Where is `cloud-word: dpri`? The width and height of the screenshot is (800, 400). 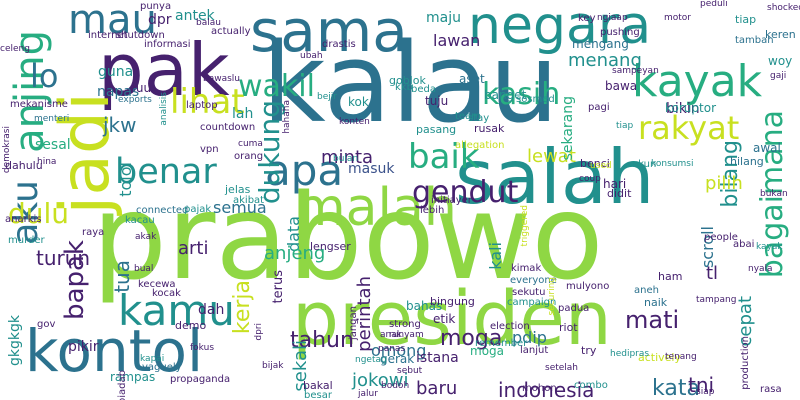
cloud-word: dpri is located at coordinates (259, 332).